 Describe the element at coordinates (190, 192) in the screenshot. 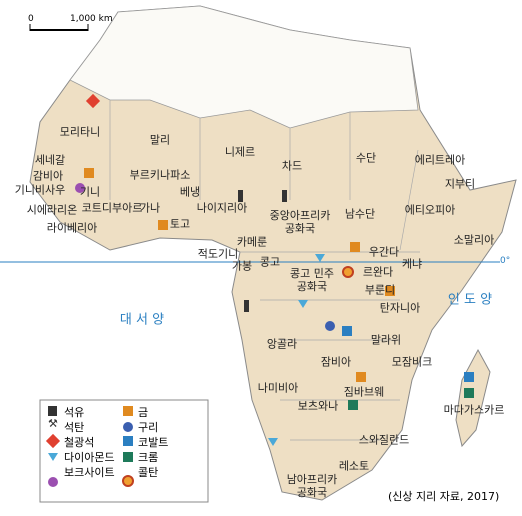

I see `country-label: 베냉` at that location.